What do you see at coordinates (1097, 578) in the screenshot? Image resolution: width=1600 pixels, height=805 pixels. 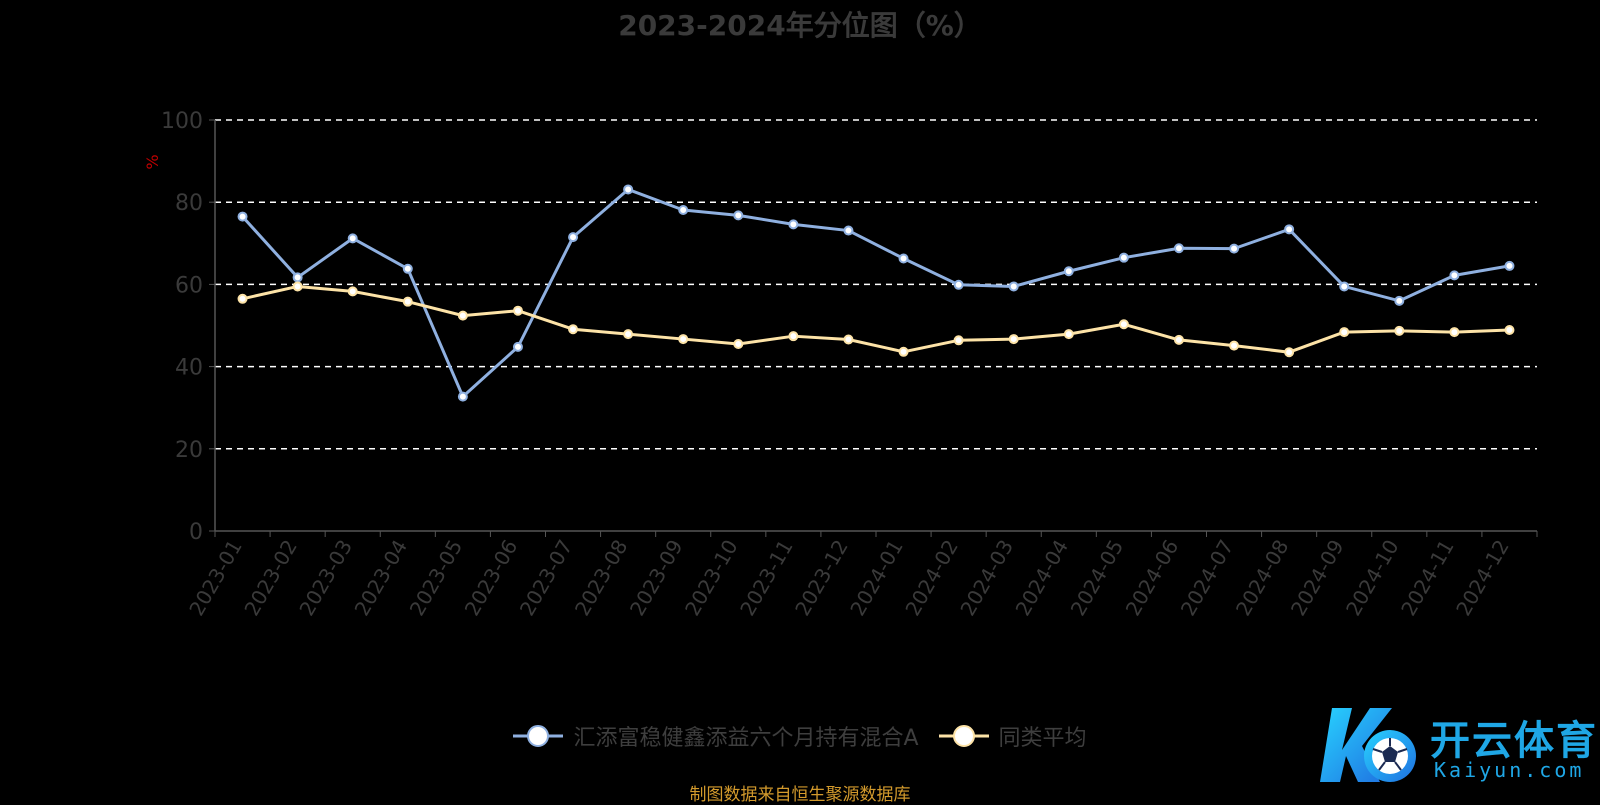 I see `x-tick-label: 2024-05` at bounding box center [1097, 578].